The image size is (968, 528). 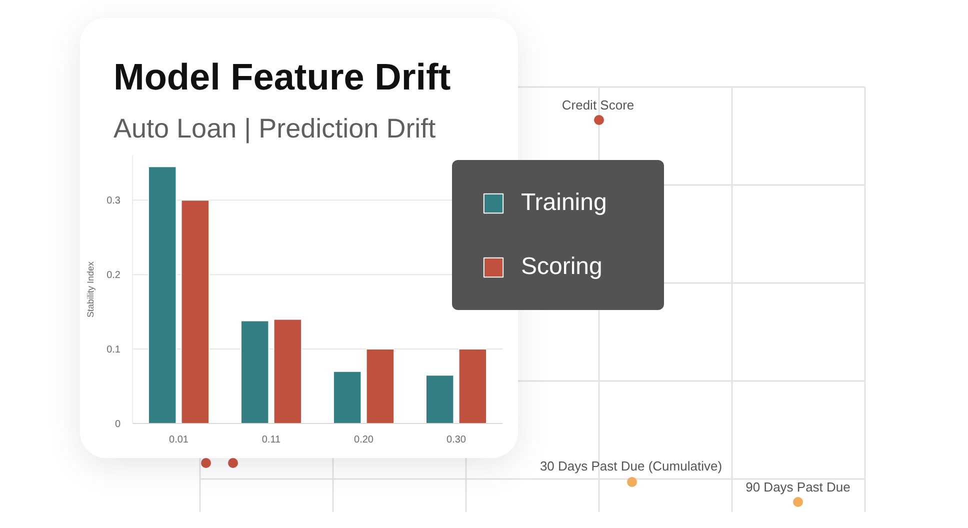 I want to click on y-tick-label: 0.3, so click(x=113, y=201).